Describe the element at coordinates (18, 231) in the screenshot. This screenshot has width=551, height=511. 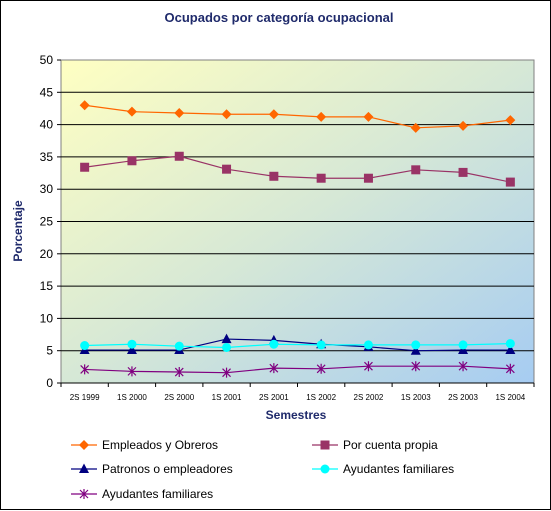
I see `y-axis-title: Porcentaje` at that location.